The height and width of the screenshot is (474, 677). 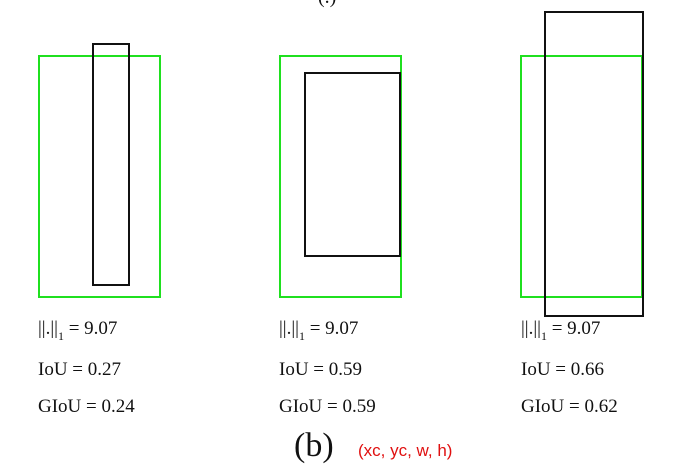 What do you see at coordinates (86, 406) in the screenshot?
I see `giou-metric-1: GIoU = 0.24` at bounding box center [86, 406].